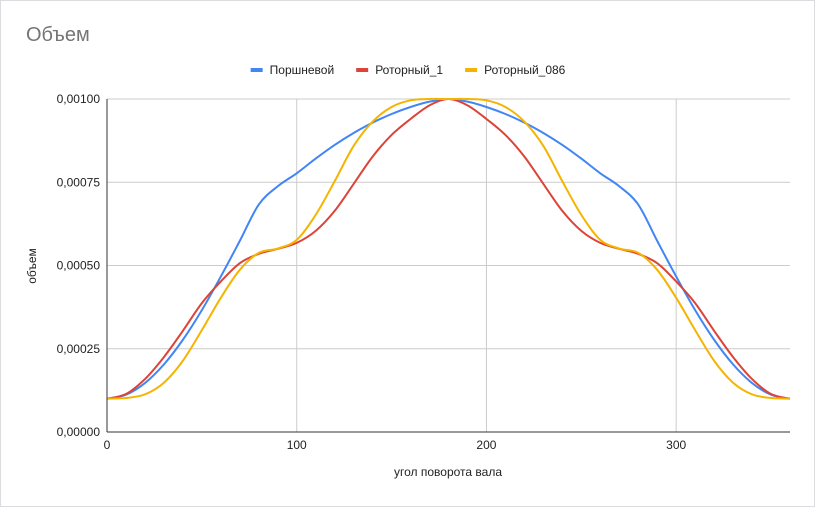 Image resolution: width=815 pixels, height=507 pixels. I want to click on y-tick-label: 0,00025, so click(79, 349).